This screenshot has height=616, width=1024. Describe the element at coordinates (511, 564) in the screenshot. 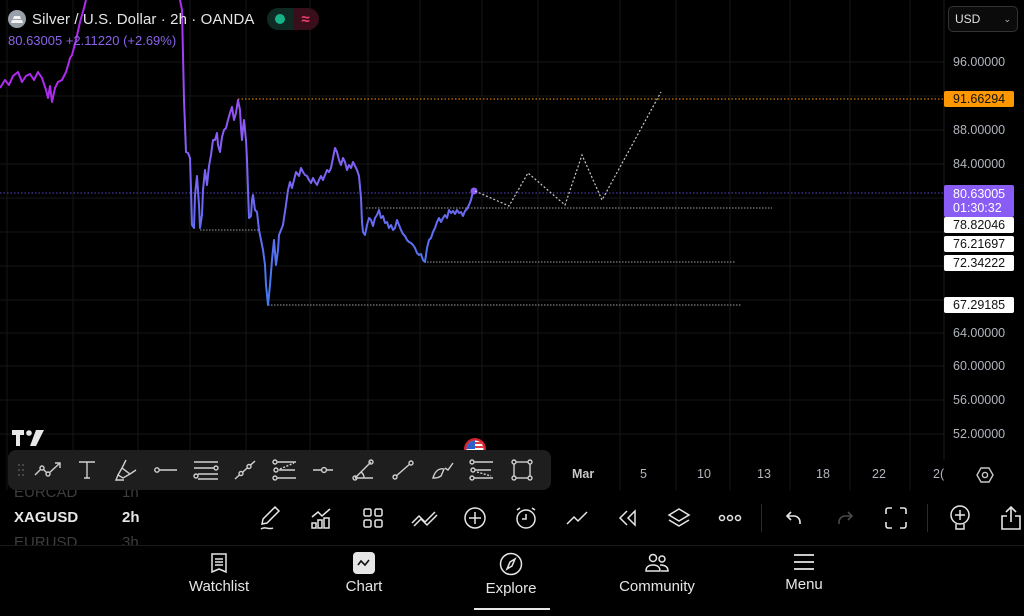

I see `compass-icon` at that location.